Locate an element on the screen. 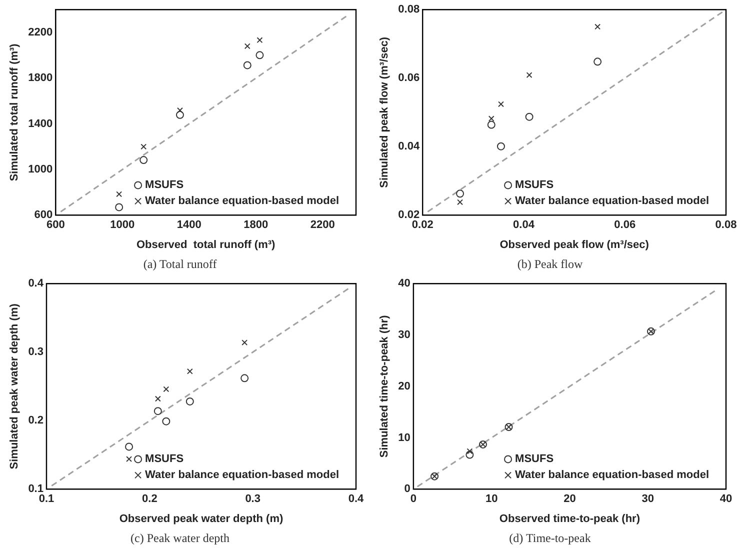 The image size is (740, 548). y-tick-label: 40 is located at coordinates (404, 284).